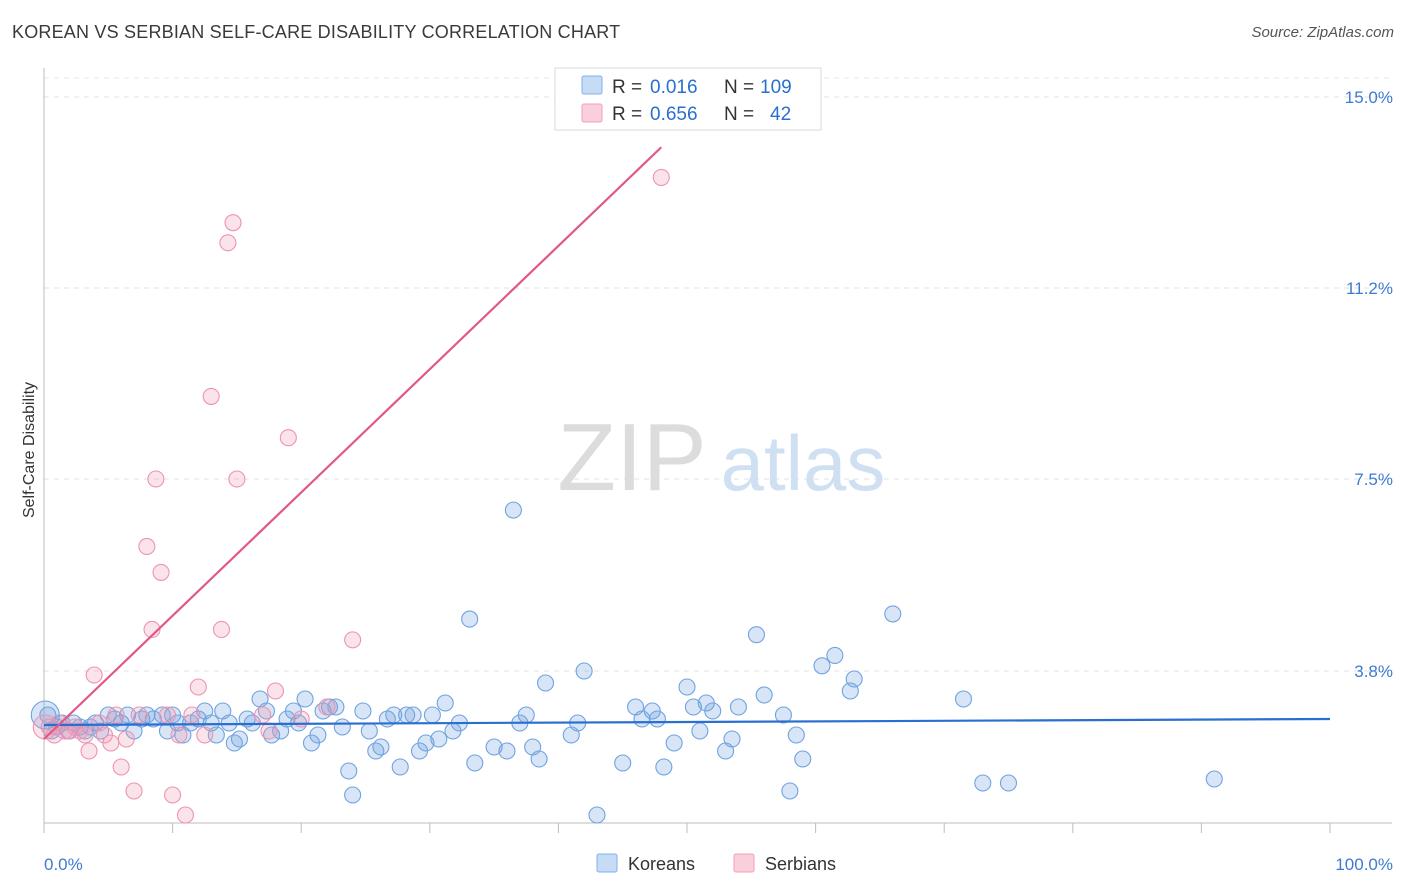  Describe the element at coordinates (674, 87) in the screenshot. I see `koreans-r-value: 0.016` at that location.